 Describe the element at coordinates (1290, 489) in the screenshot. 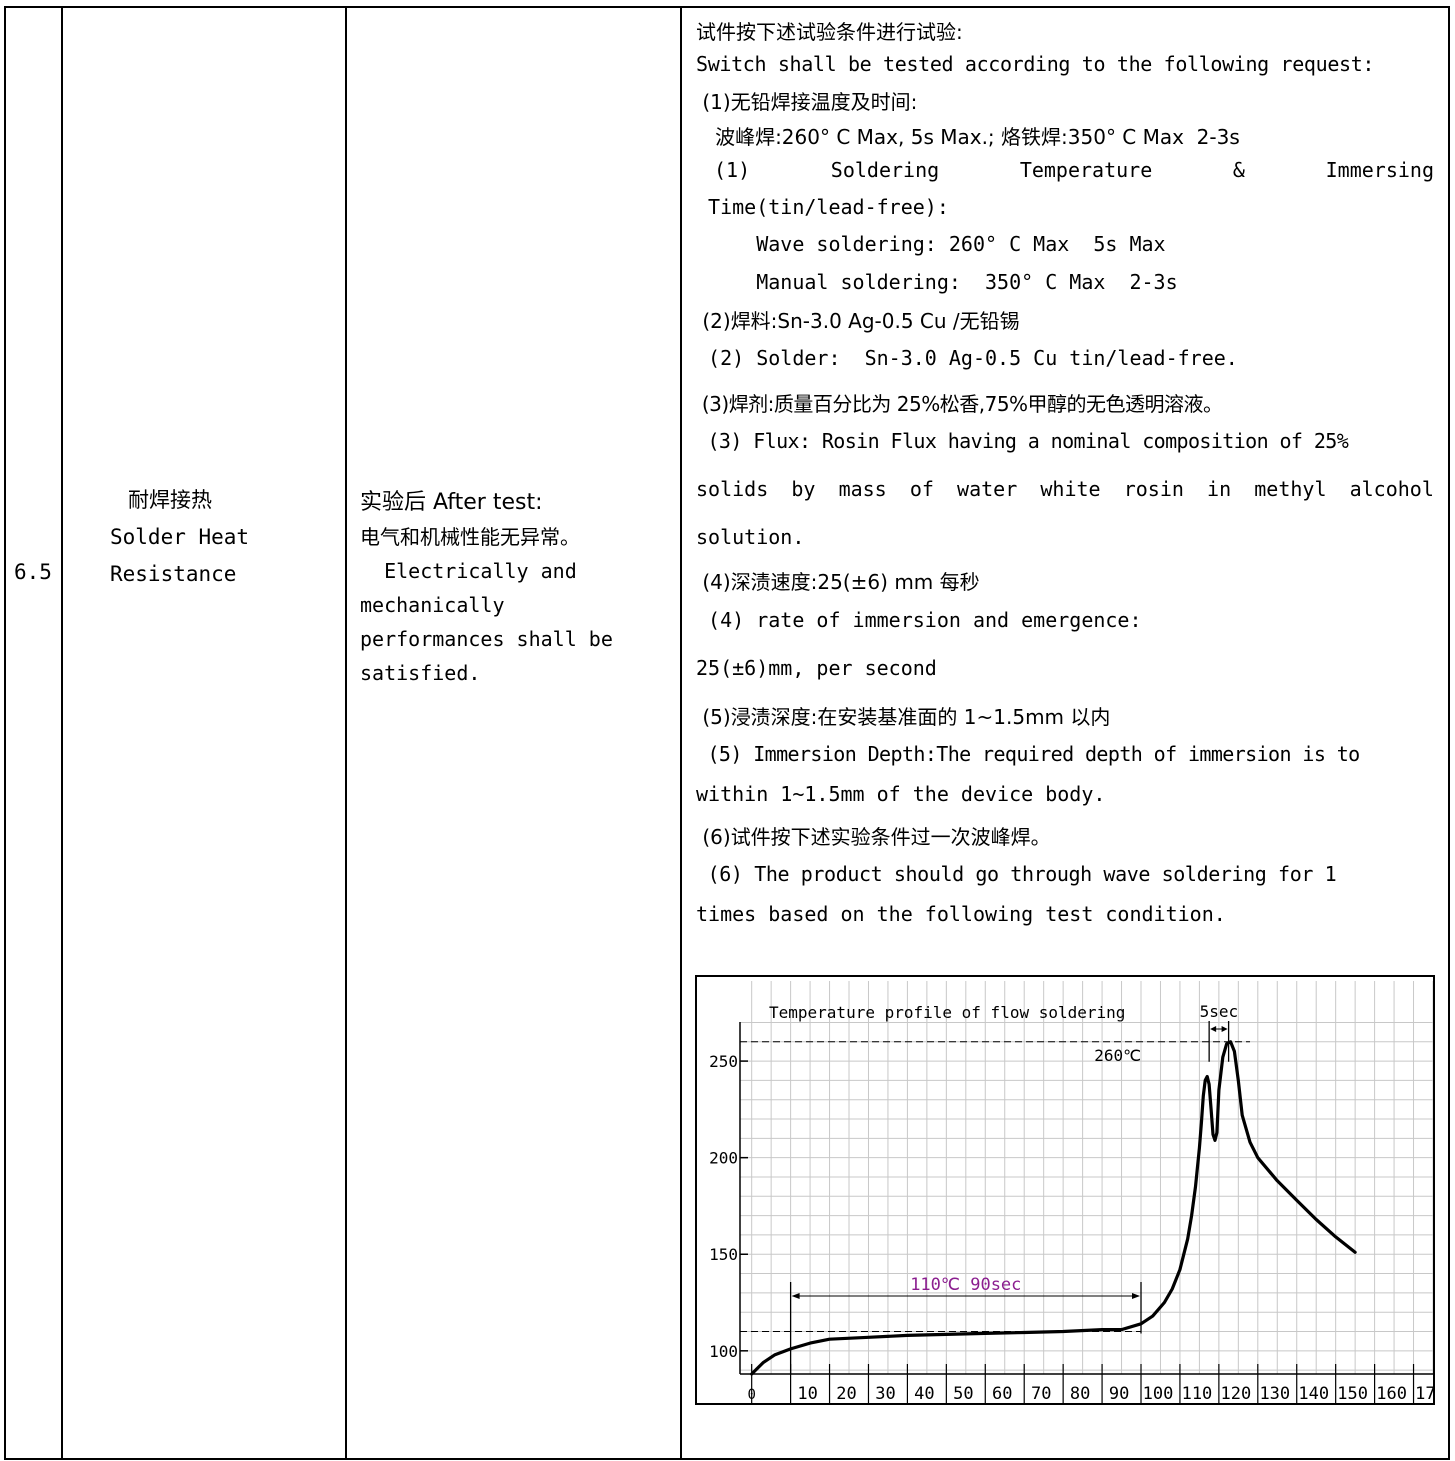

I see `req-word: methyl` at that location.